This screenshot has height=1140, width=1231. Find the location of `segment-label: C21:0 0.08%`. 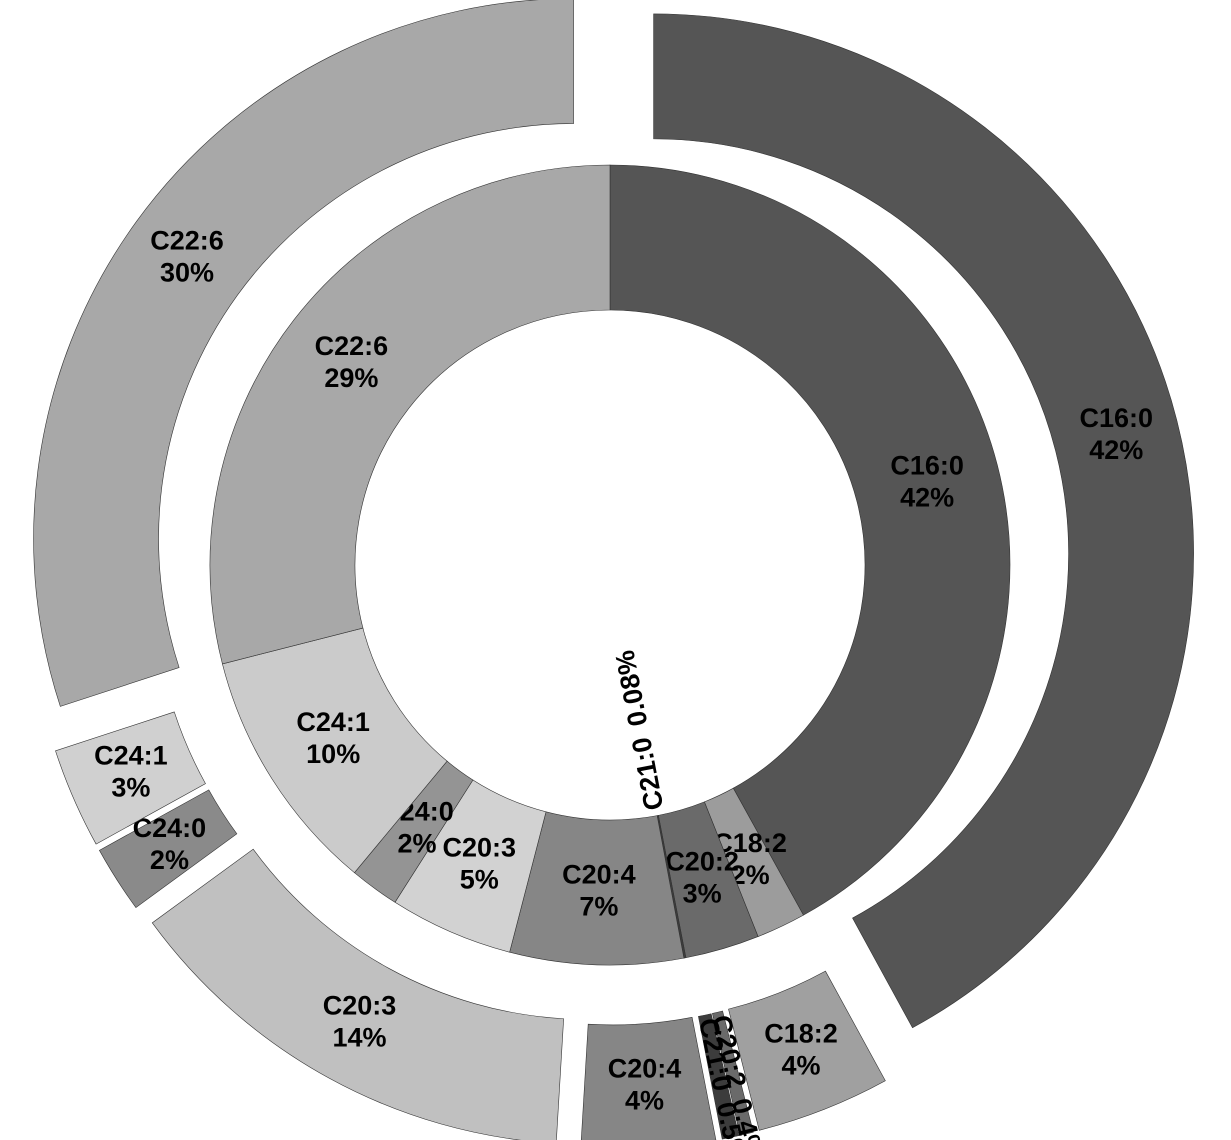

segment-label: C21:0 0.08% is located at coordinates (640, 730).